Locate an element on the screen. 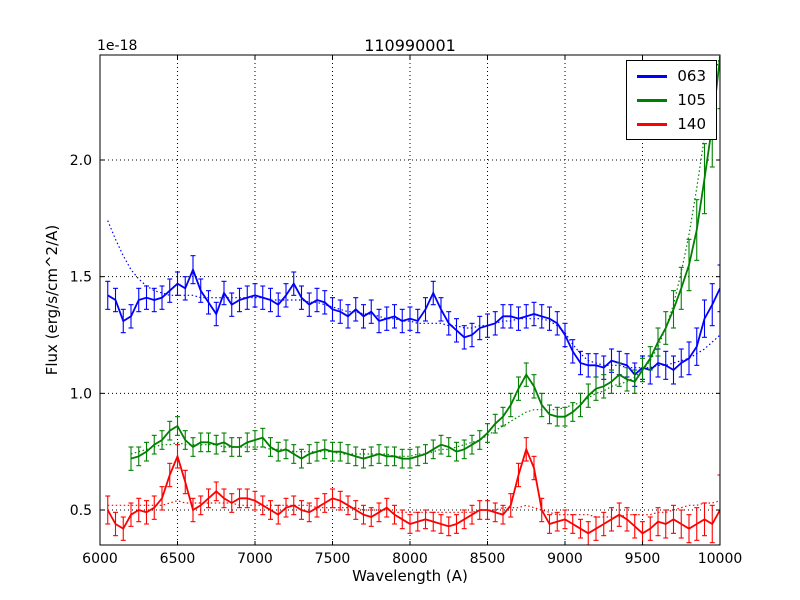 This screenshot has width=800, height=600. x-tick-label: 7000 is located at coordinates (255, 559).